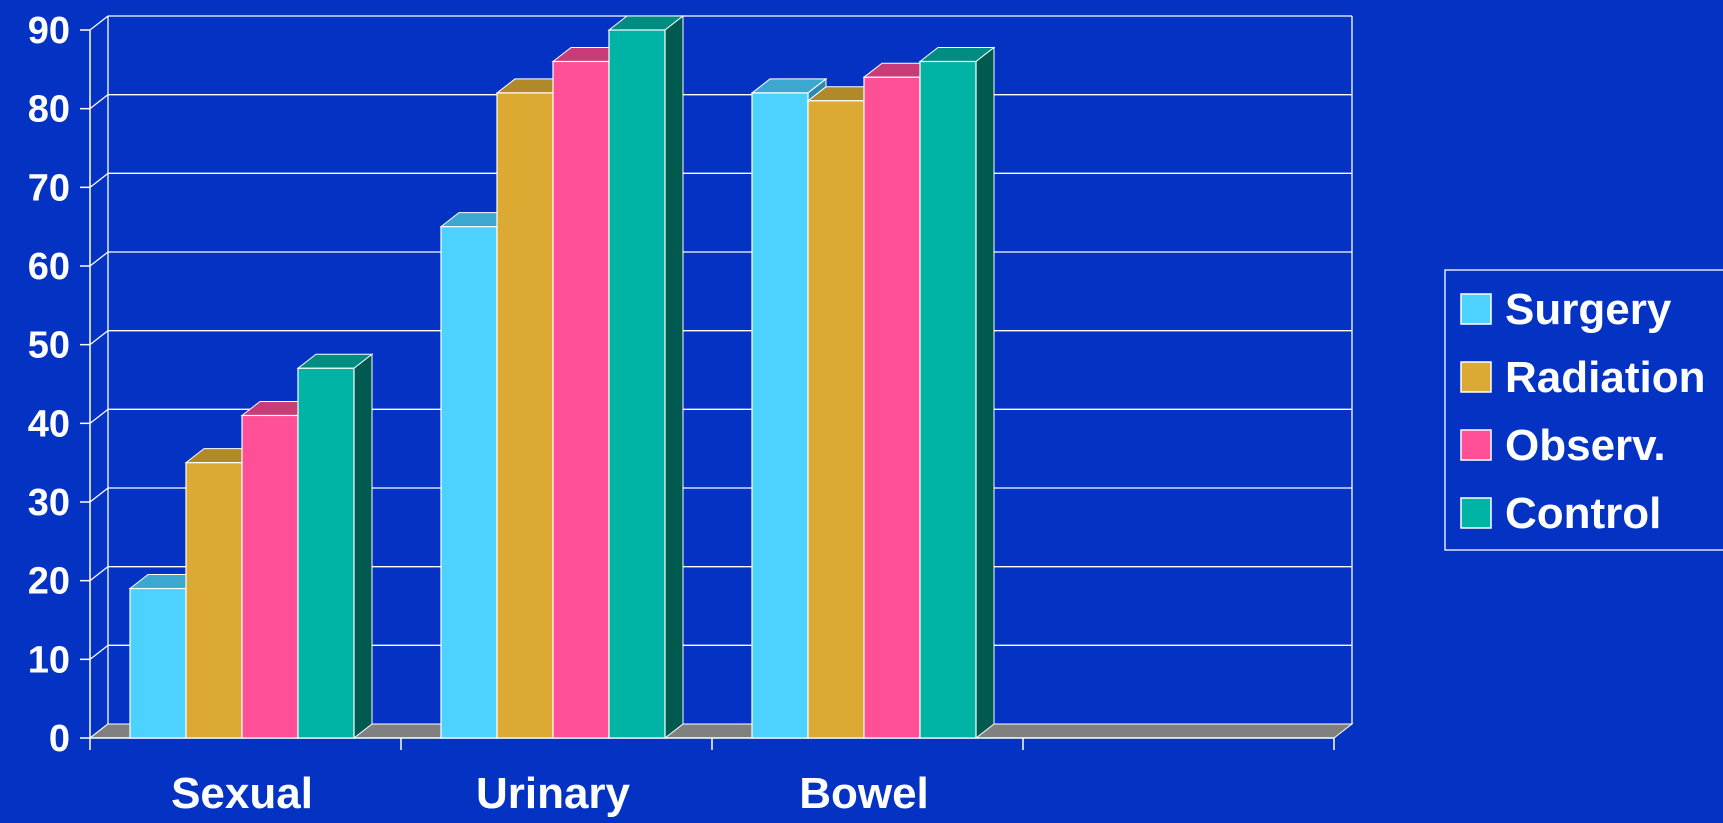  What do you see at coordinates (1588, 309) in the screenshot?
I see `legend-label: Surgery` at bounding box center [1588, 309].